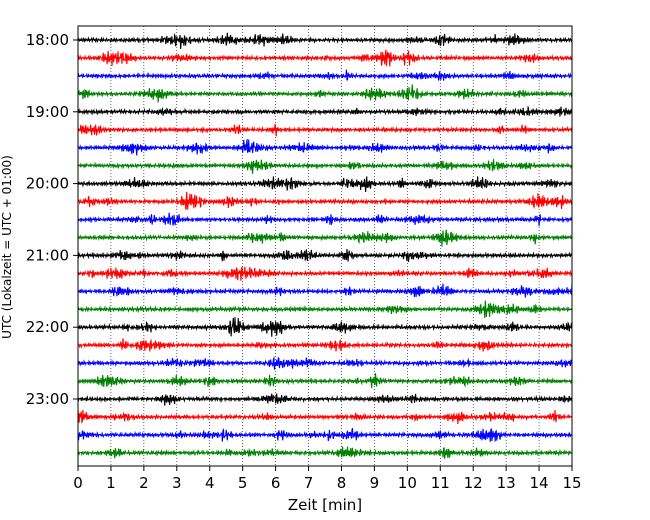 This screenshot has height=520, width=650. What do you see at coordinates (473, 483) in the screenshot?
I see `x-tick-label: 12` at bounding box center [473, 483].